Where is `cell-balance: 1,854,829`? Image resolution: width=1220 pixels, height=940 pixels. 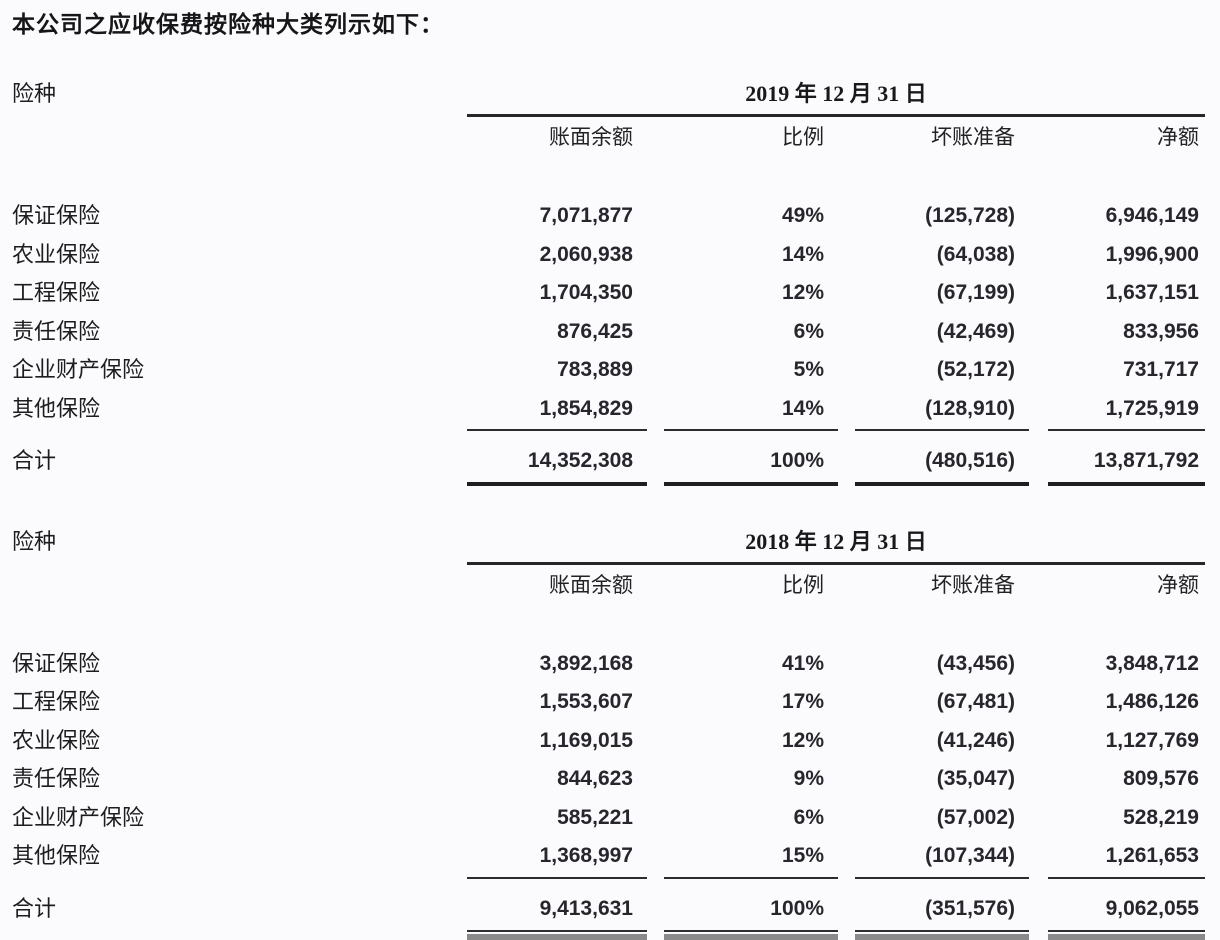
cell-balance: 1,854,829 is located at coordinates (586, 408).